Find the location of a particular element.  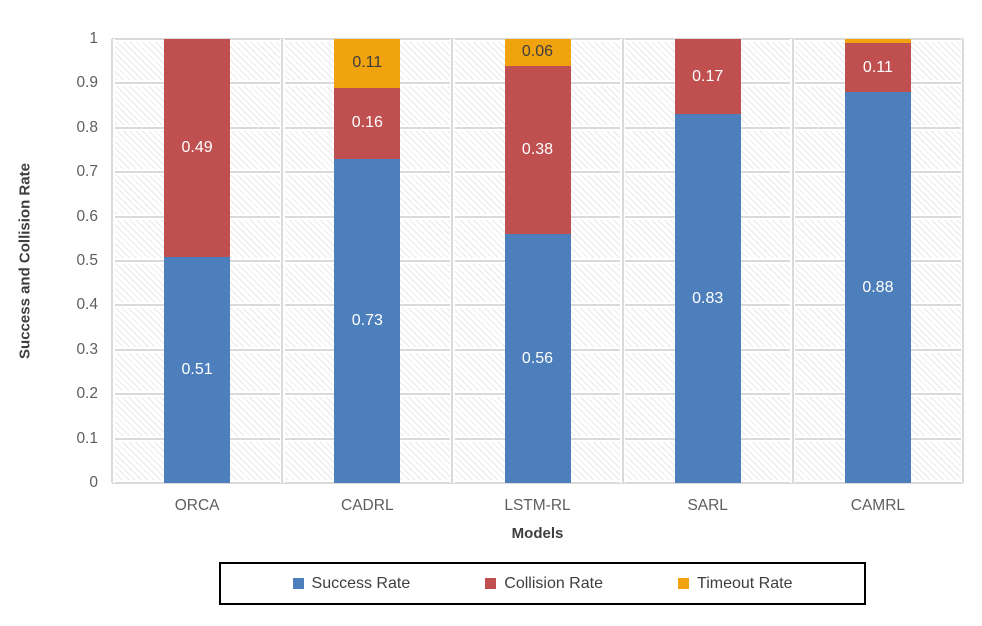

category-column-SARL: 0.83 0.17 is located at coordinates (708, 261).